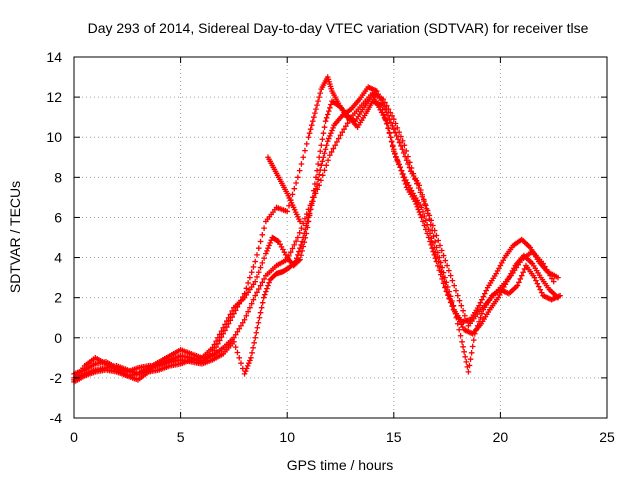 This screenshot has height=480, width=640. I want to click on x-tick-label: 15, so click(394, 437).